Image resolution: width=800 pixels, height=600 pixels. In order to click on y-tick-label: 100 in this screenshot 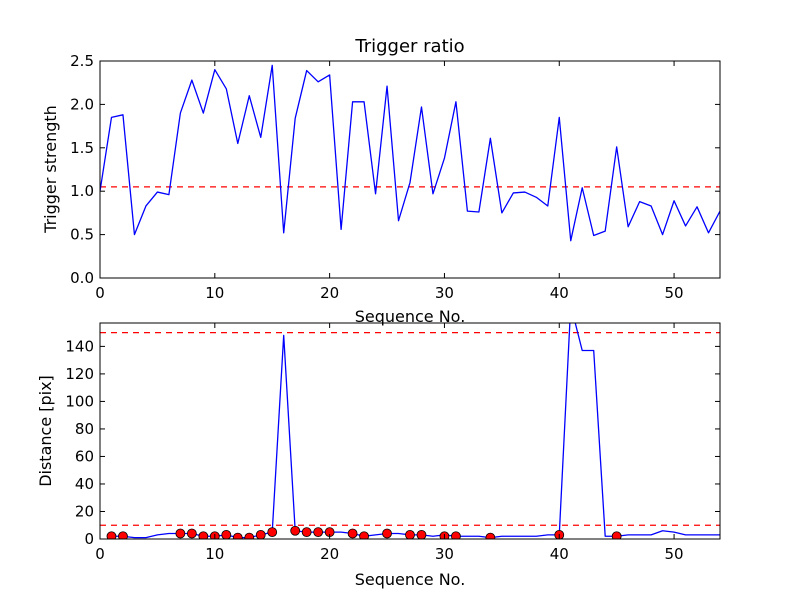, I will do `click(79, 401)`.